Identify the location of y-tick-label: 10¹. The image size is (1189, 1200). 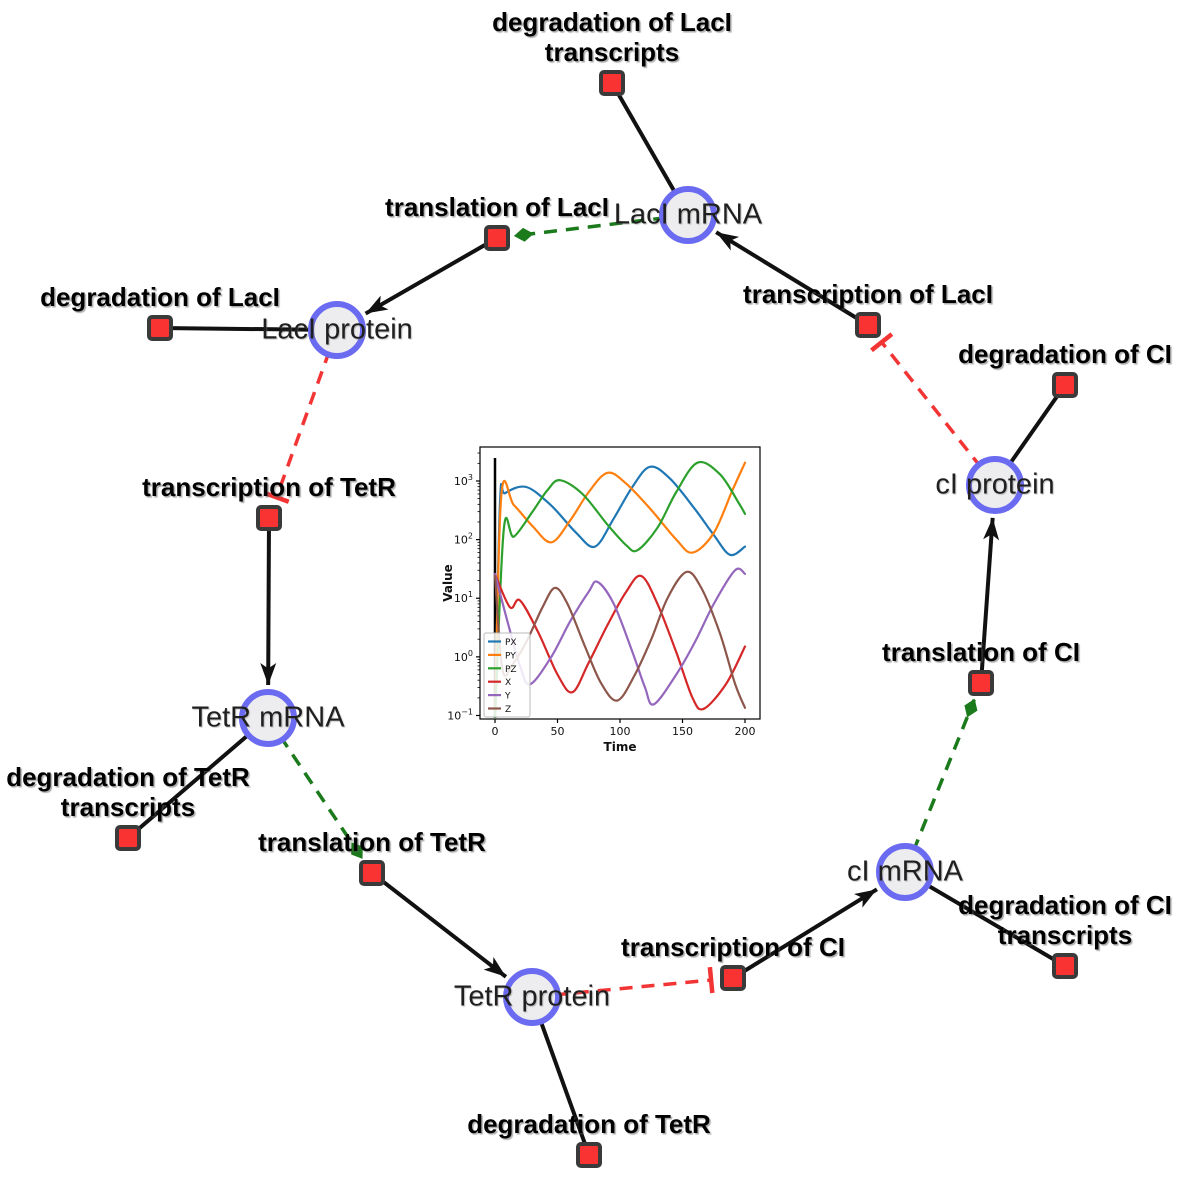
(463, 597).